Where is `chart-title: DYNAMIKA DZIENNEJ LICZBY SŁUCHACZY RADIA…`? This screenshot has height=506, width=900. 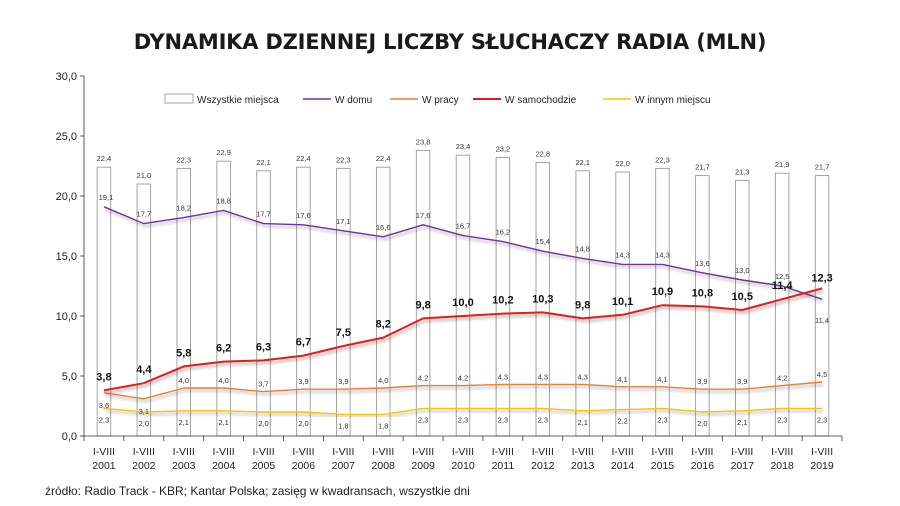
chart-title: DYNAMIKA DZIENNEJ LICZBY SŁUCHACZY RADIA… is located at coordinates (450, 42).